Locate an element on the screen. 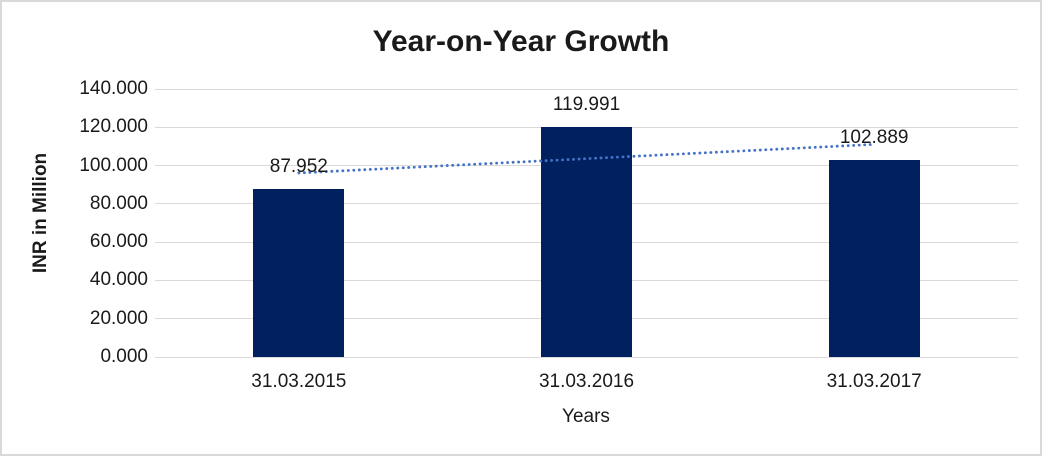  x-tick-label: 31.03.2017 is located at coordinates (874, 381).